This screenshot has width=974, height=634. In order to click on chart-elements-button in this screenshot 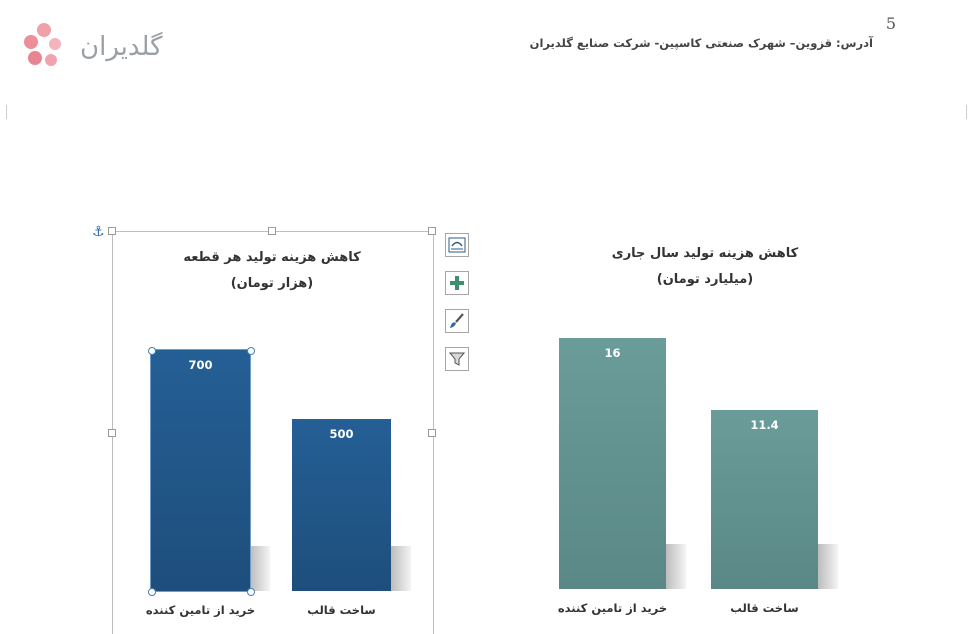, I will do `click(457, 283)`.